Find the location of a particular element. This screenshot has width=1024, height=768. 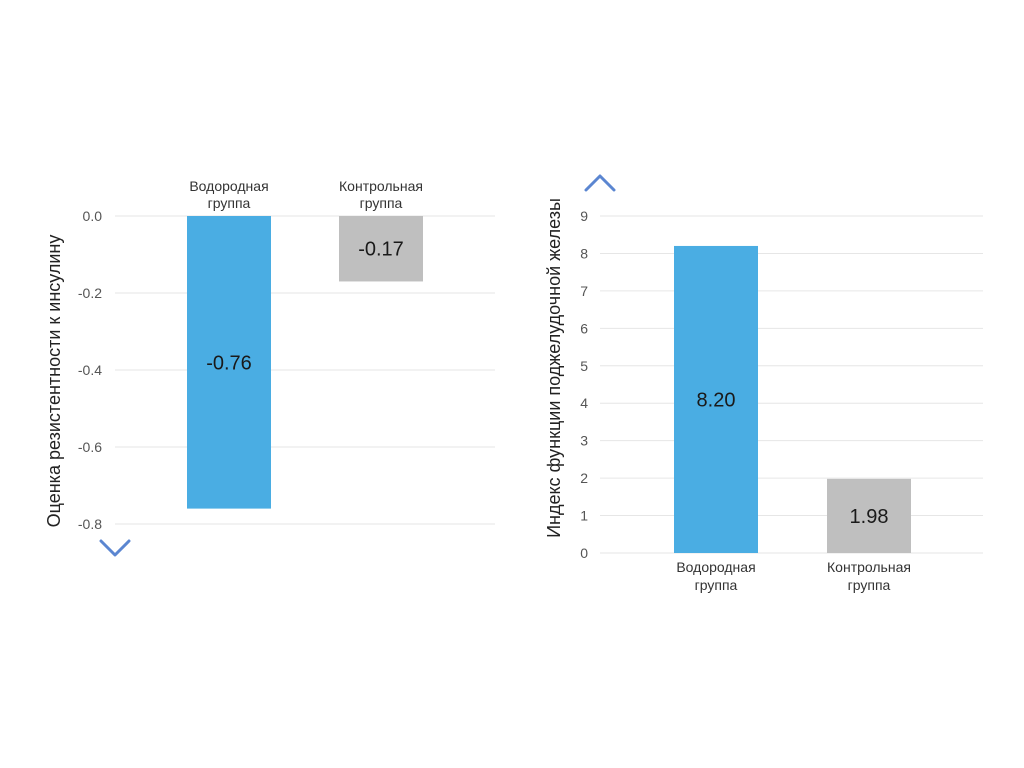

c1-category-labels: Водородная группа Контрольная группа is located at coordinates (793, 576).